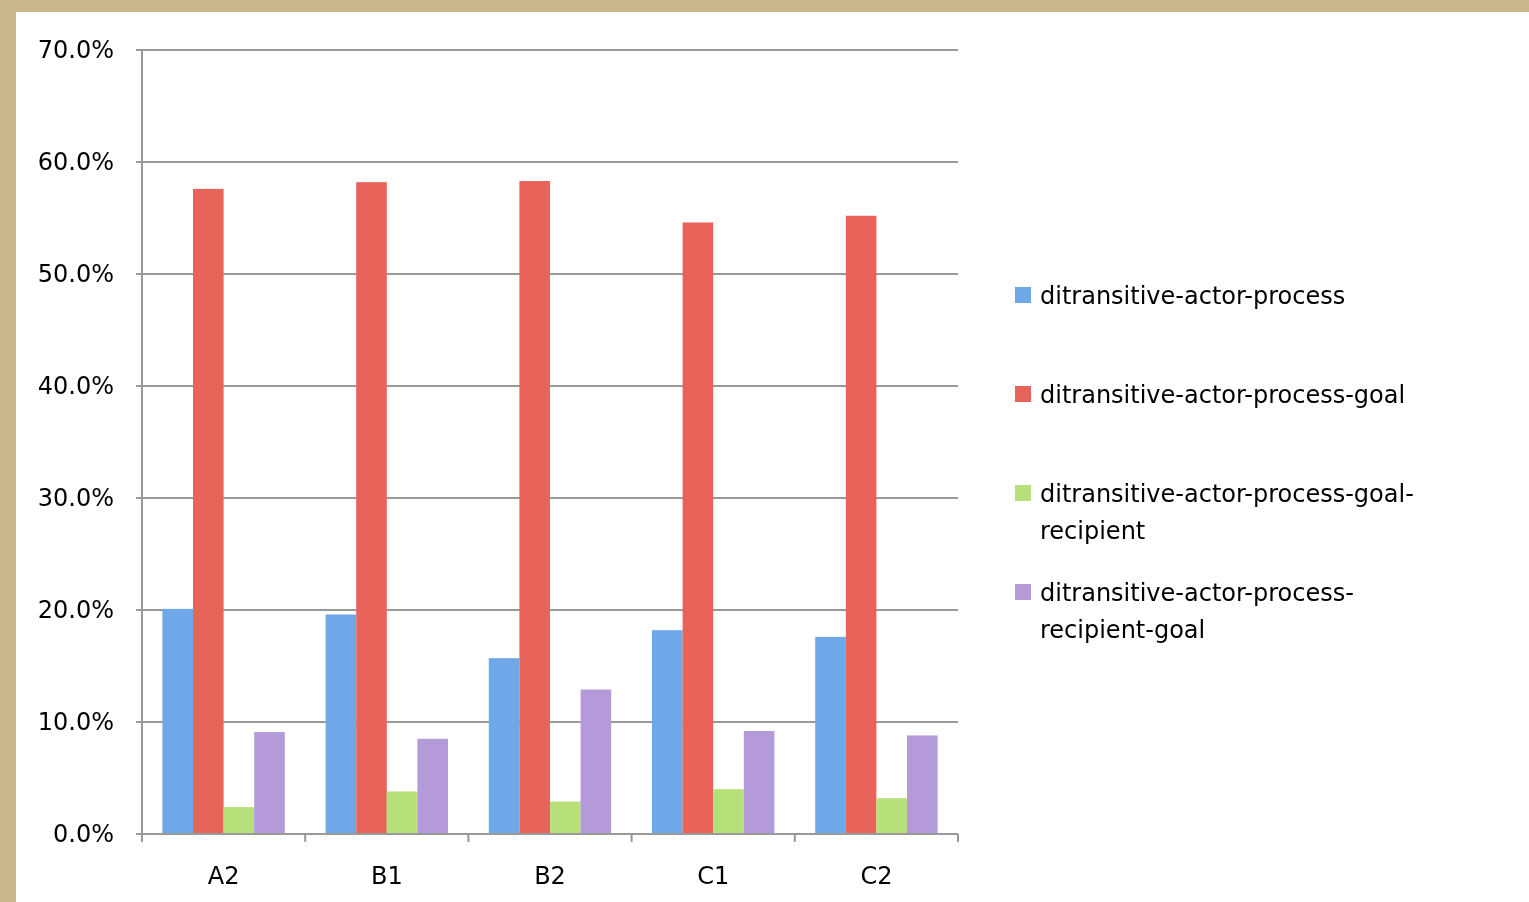 Image resolution: width=1529 pixels, height=902 pixels. I want to click on y-tick-label: 40.0%, so click(75, 386).